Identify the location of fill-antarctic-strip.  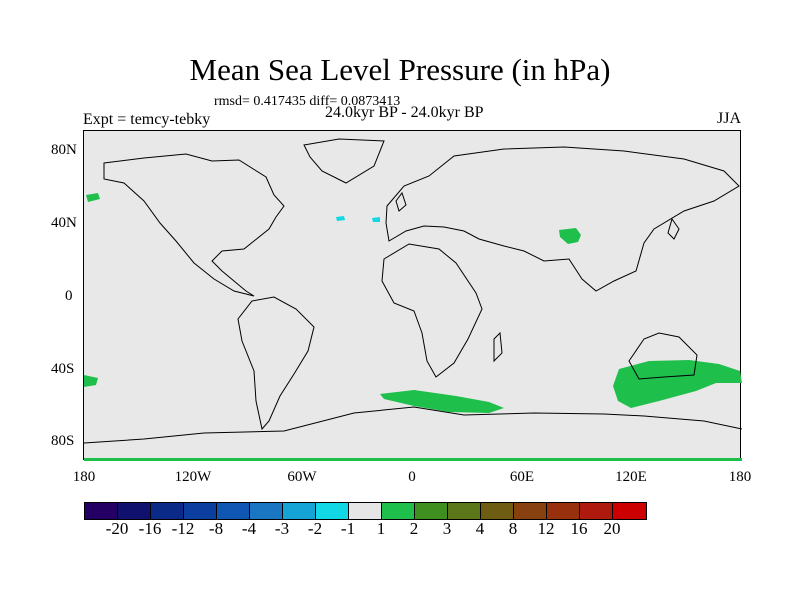
(413, 459).